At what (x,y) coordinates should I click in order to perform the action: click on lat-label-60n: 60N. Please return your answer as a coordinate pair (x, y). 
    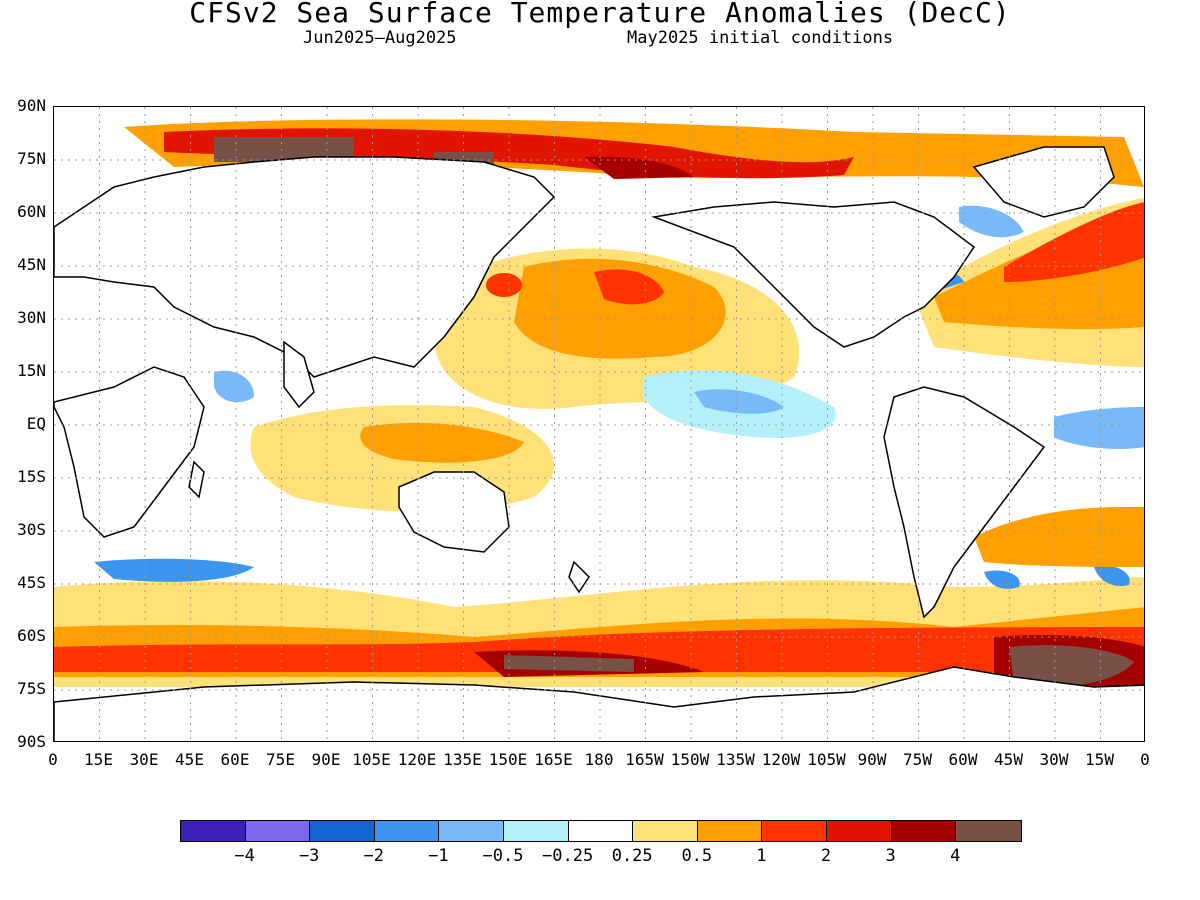
    Looking at the image, I should click on (31, 211).